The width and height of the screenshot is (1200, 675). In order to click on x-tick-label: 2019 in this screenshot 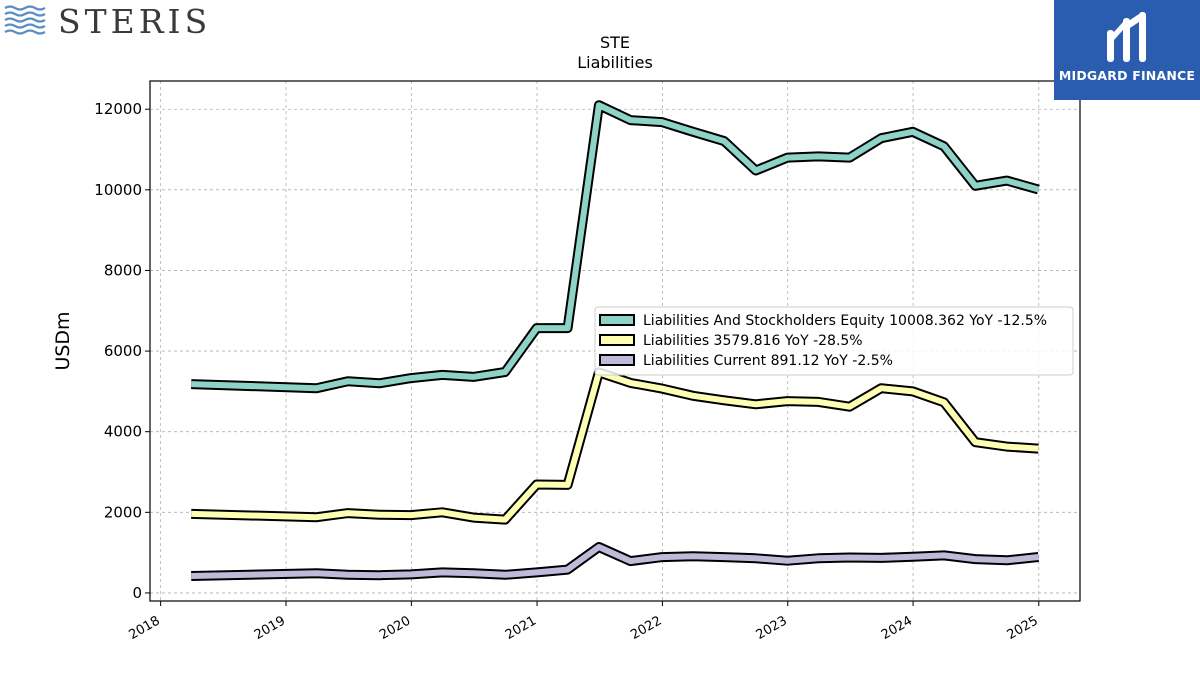, I will do `click(270, 628)`.